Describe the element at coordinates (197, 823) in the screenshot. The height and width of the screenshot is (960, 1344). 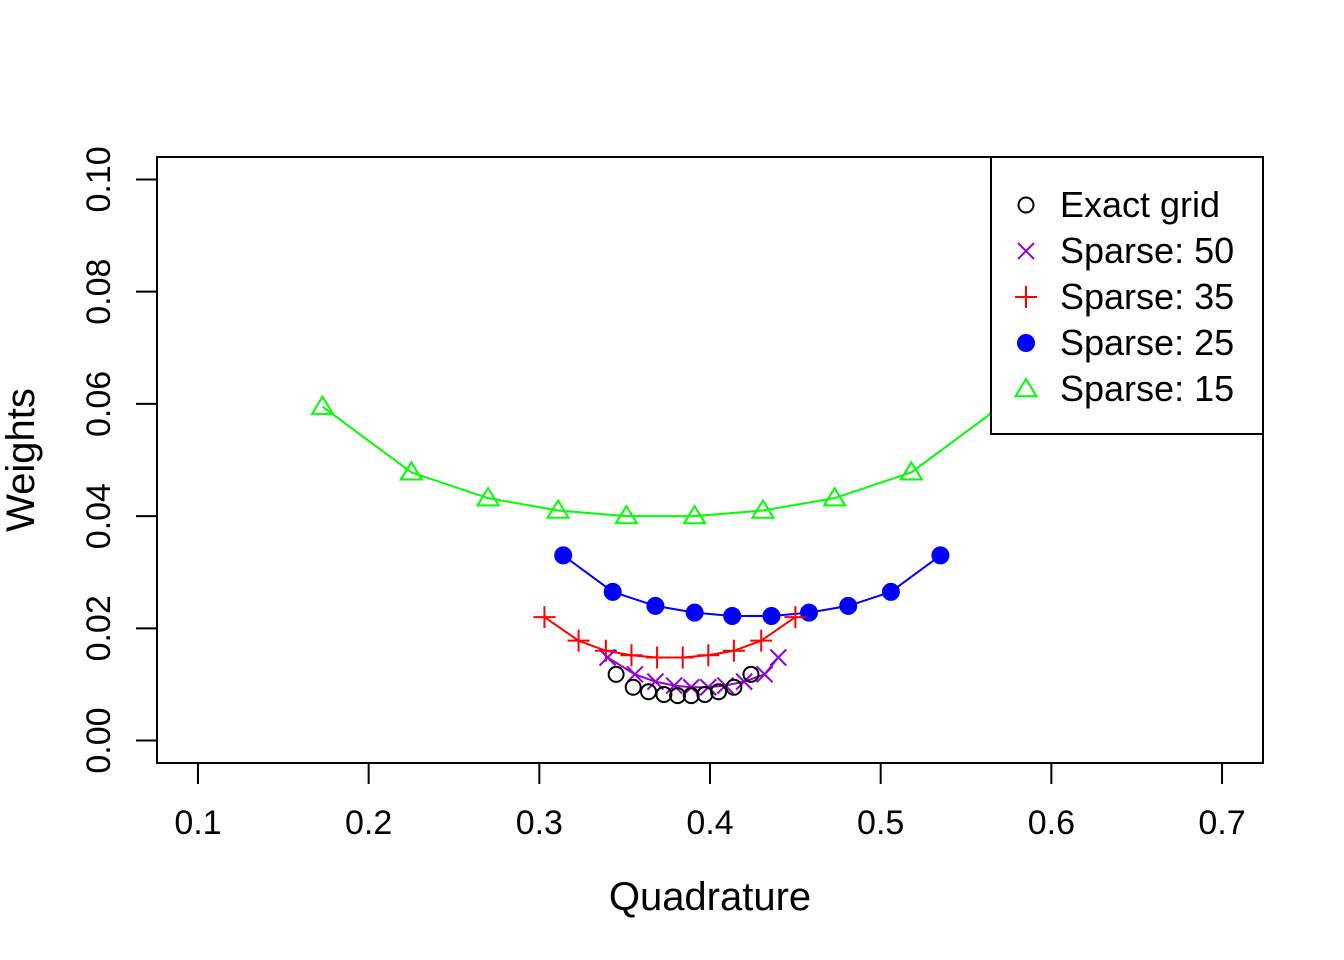
I see `x-tick-label: 0.1` at that location.